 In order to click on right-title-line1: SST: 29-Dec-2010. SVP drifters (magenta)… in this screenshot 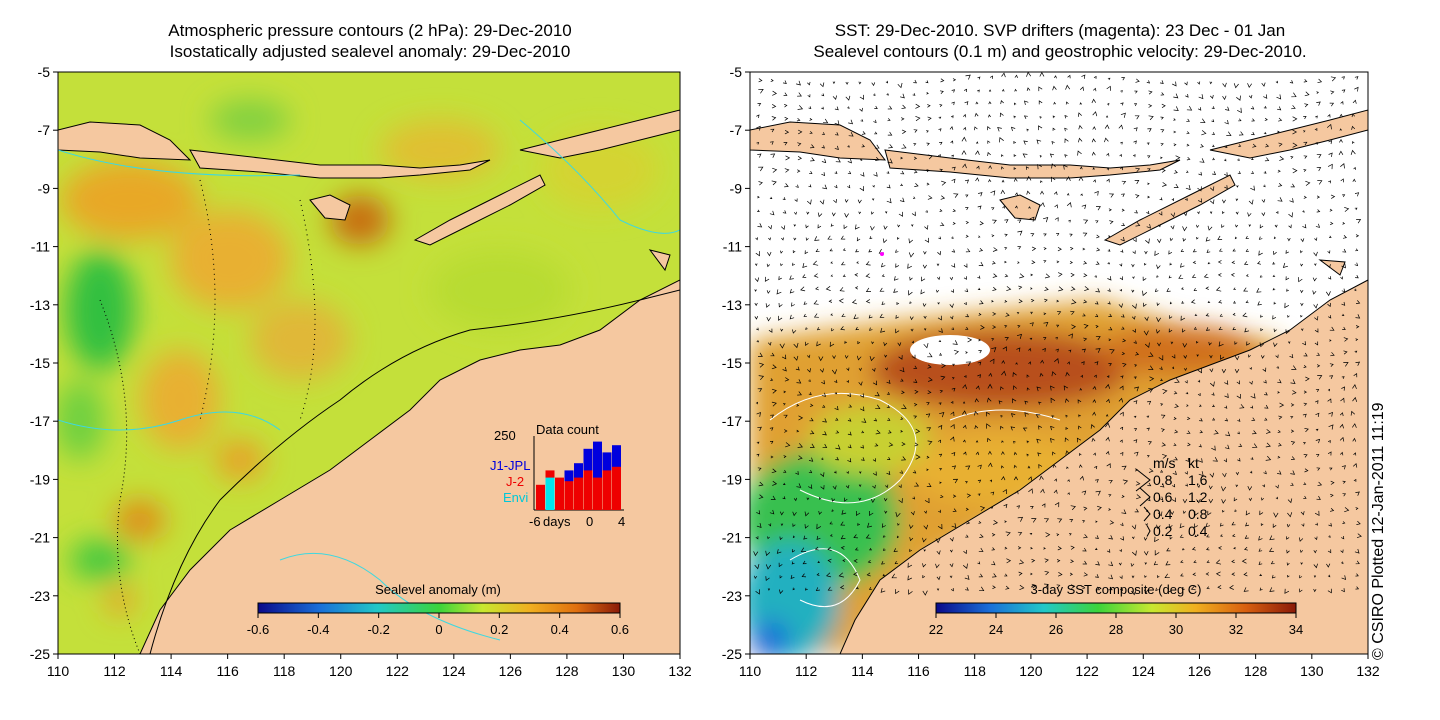, I will do `click(1060, 30)`.